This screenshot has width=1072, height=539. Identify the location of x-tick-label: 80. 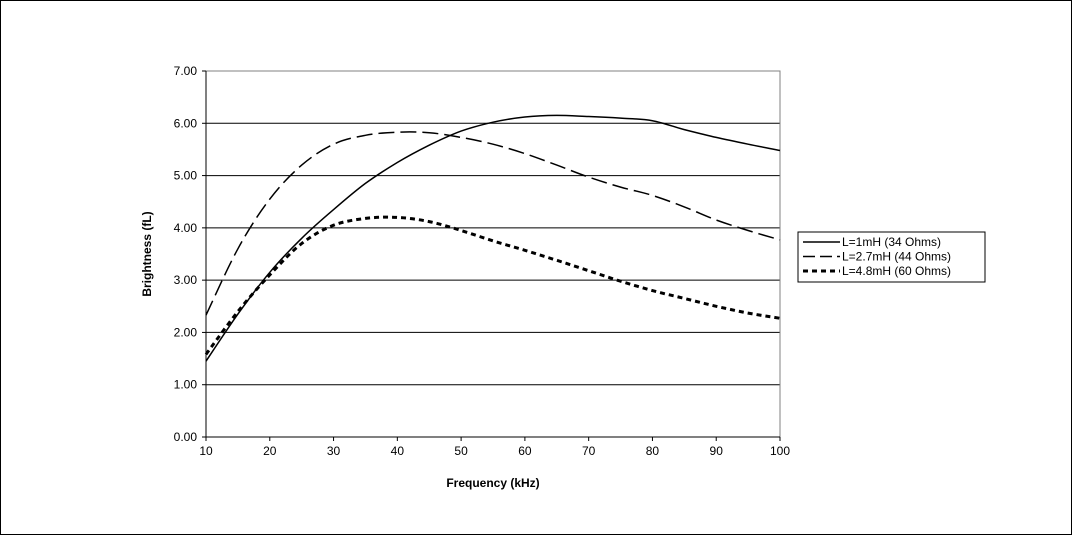
(653, 451).